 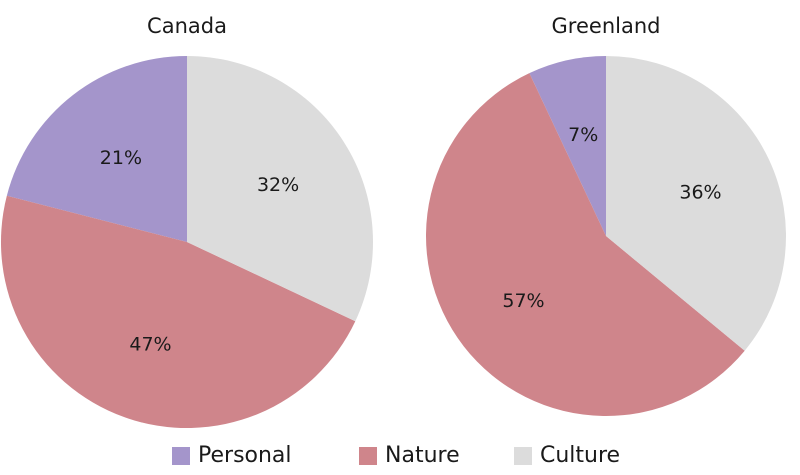 I want to click on legend: Personal Nature Culture, so click(x=400, y=456).